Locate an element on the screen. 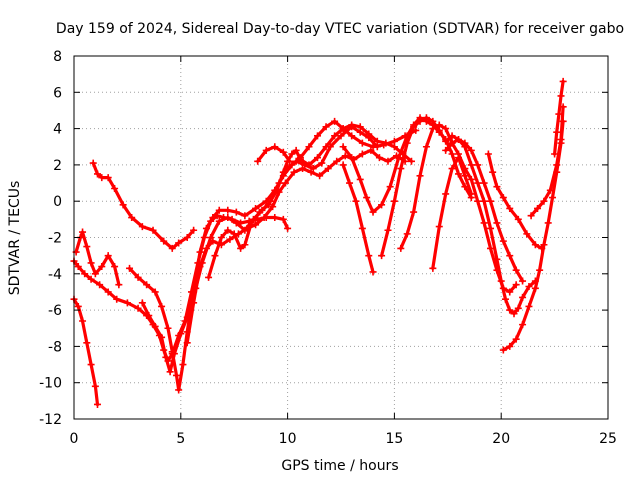 The width and height of the screenshot is (640, 480). y-tick-label: 6 is located at coordinates (57, 93).